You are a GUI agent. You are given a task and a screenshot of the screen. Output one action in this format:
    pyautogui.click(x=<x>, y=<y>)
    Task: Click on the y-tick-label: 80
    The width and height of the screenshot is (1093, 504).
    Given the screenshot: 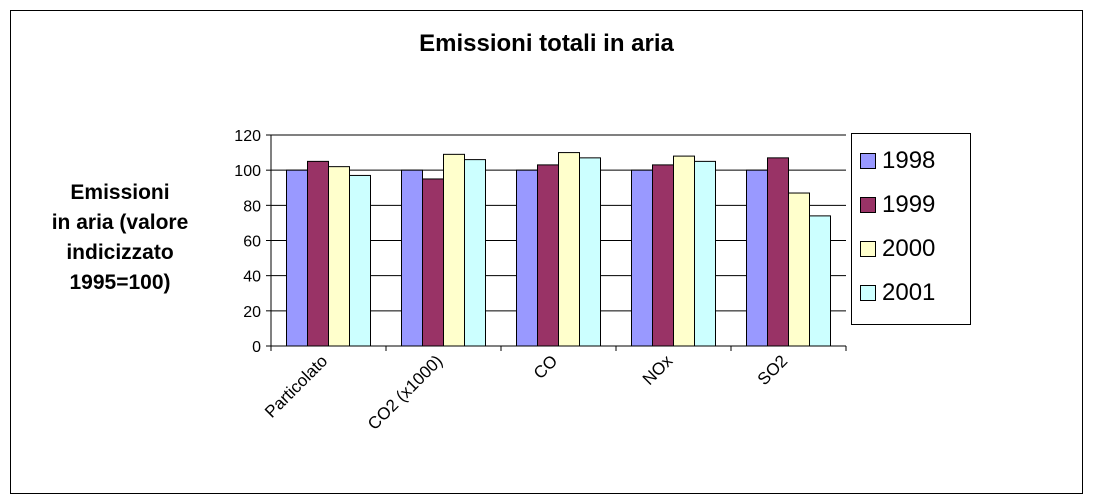 What is the action you would take?
    pyautogui.click(x=252, y=206)
    